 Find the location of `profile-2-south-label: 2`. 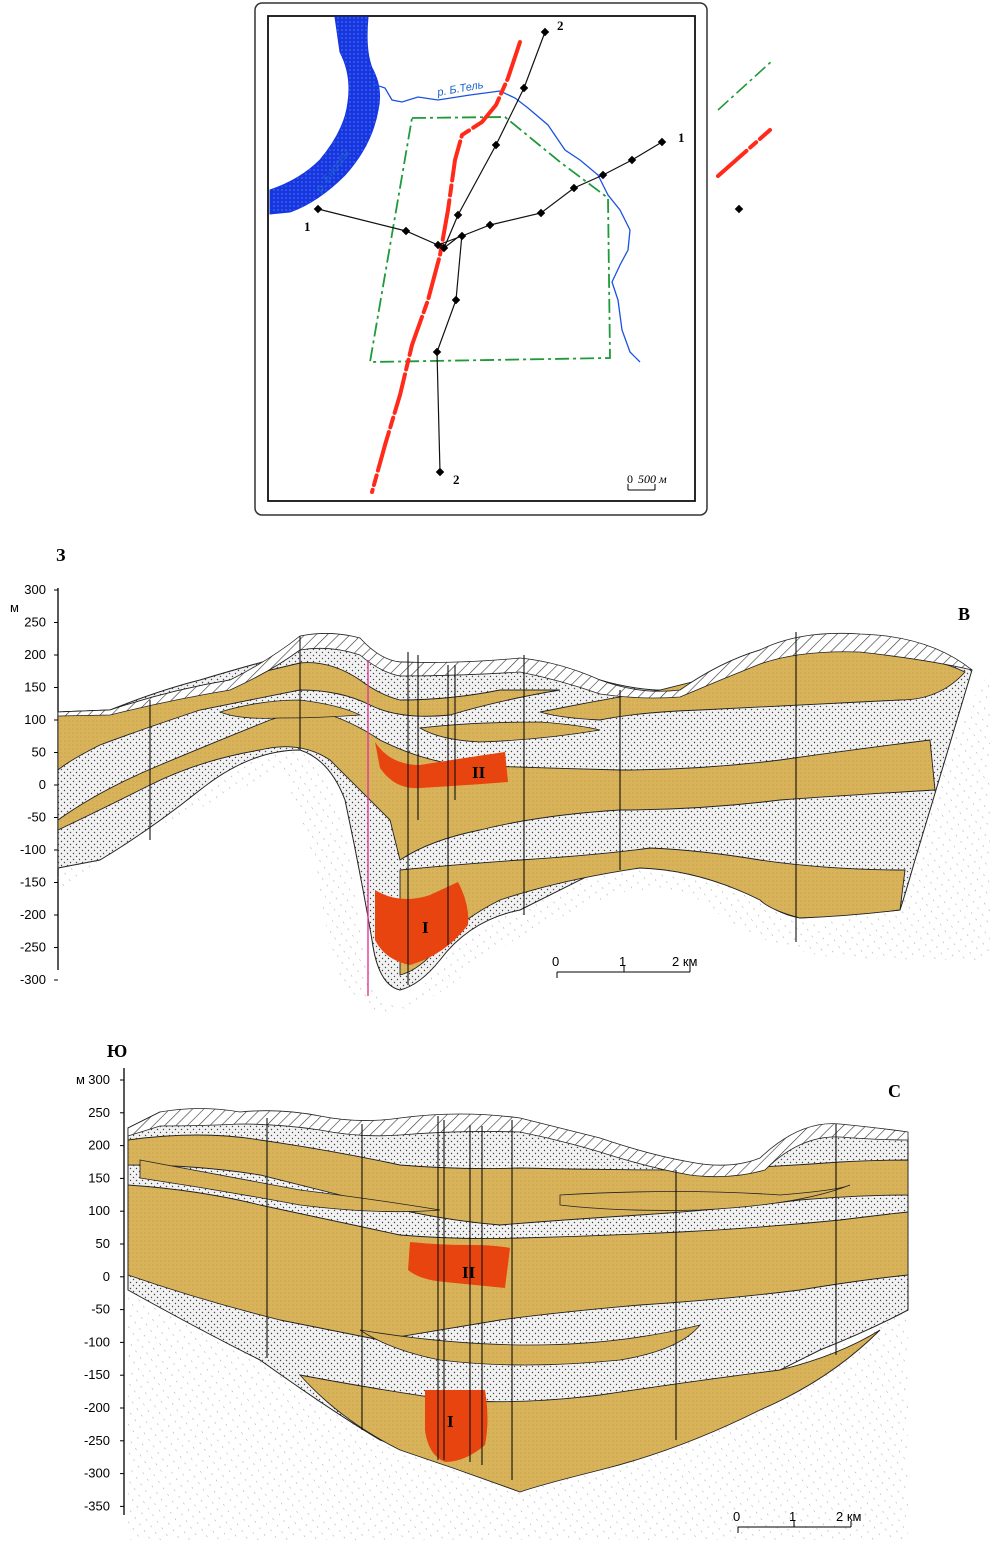

profile-2-south-label: 2 is located at coordinates (456, 479).